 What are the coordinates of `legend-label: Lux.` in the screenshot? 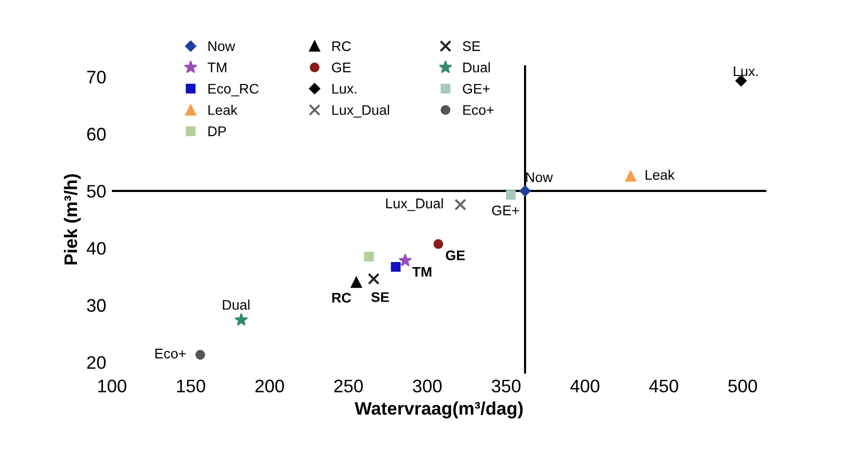 It's located at (344, 89).